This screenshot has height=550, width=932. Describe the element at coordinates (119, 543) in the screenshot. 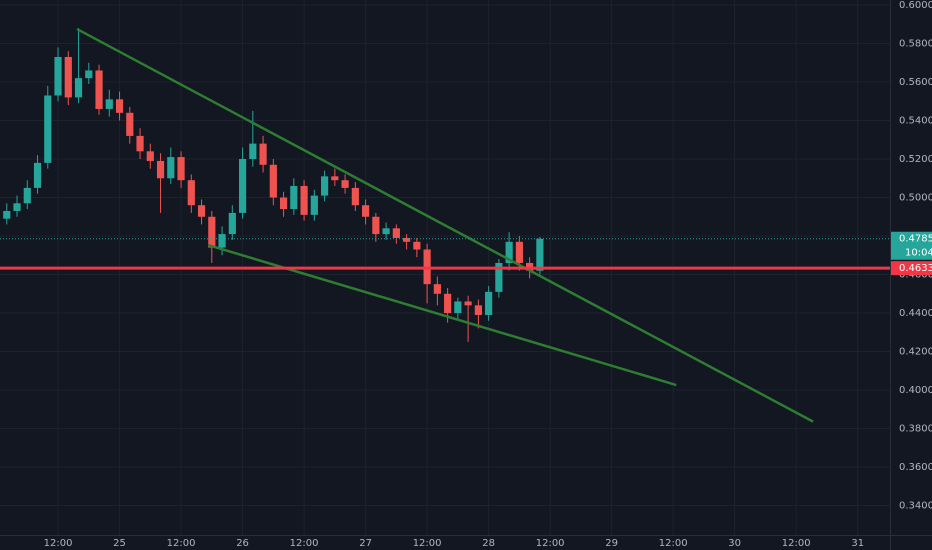

I see `x-tick-label: 25` at that location.